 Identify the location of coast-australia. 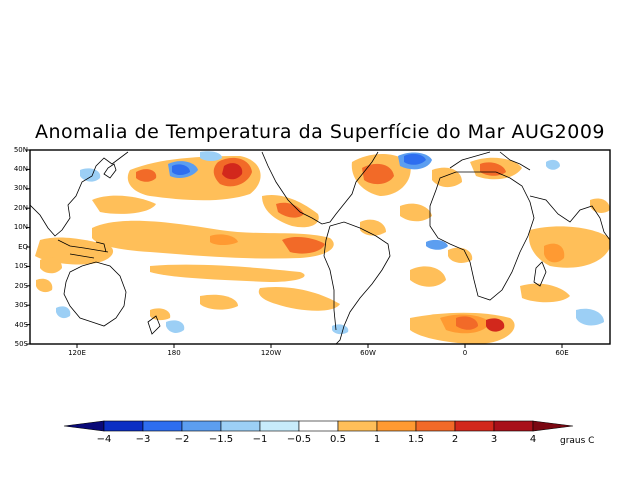
(95, 294).